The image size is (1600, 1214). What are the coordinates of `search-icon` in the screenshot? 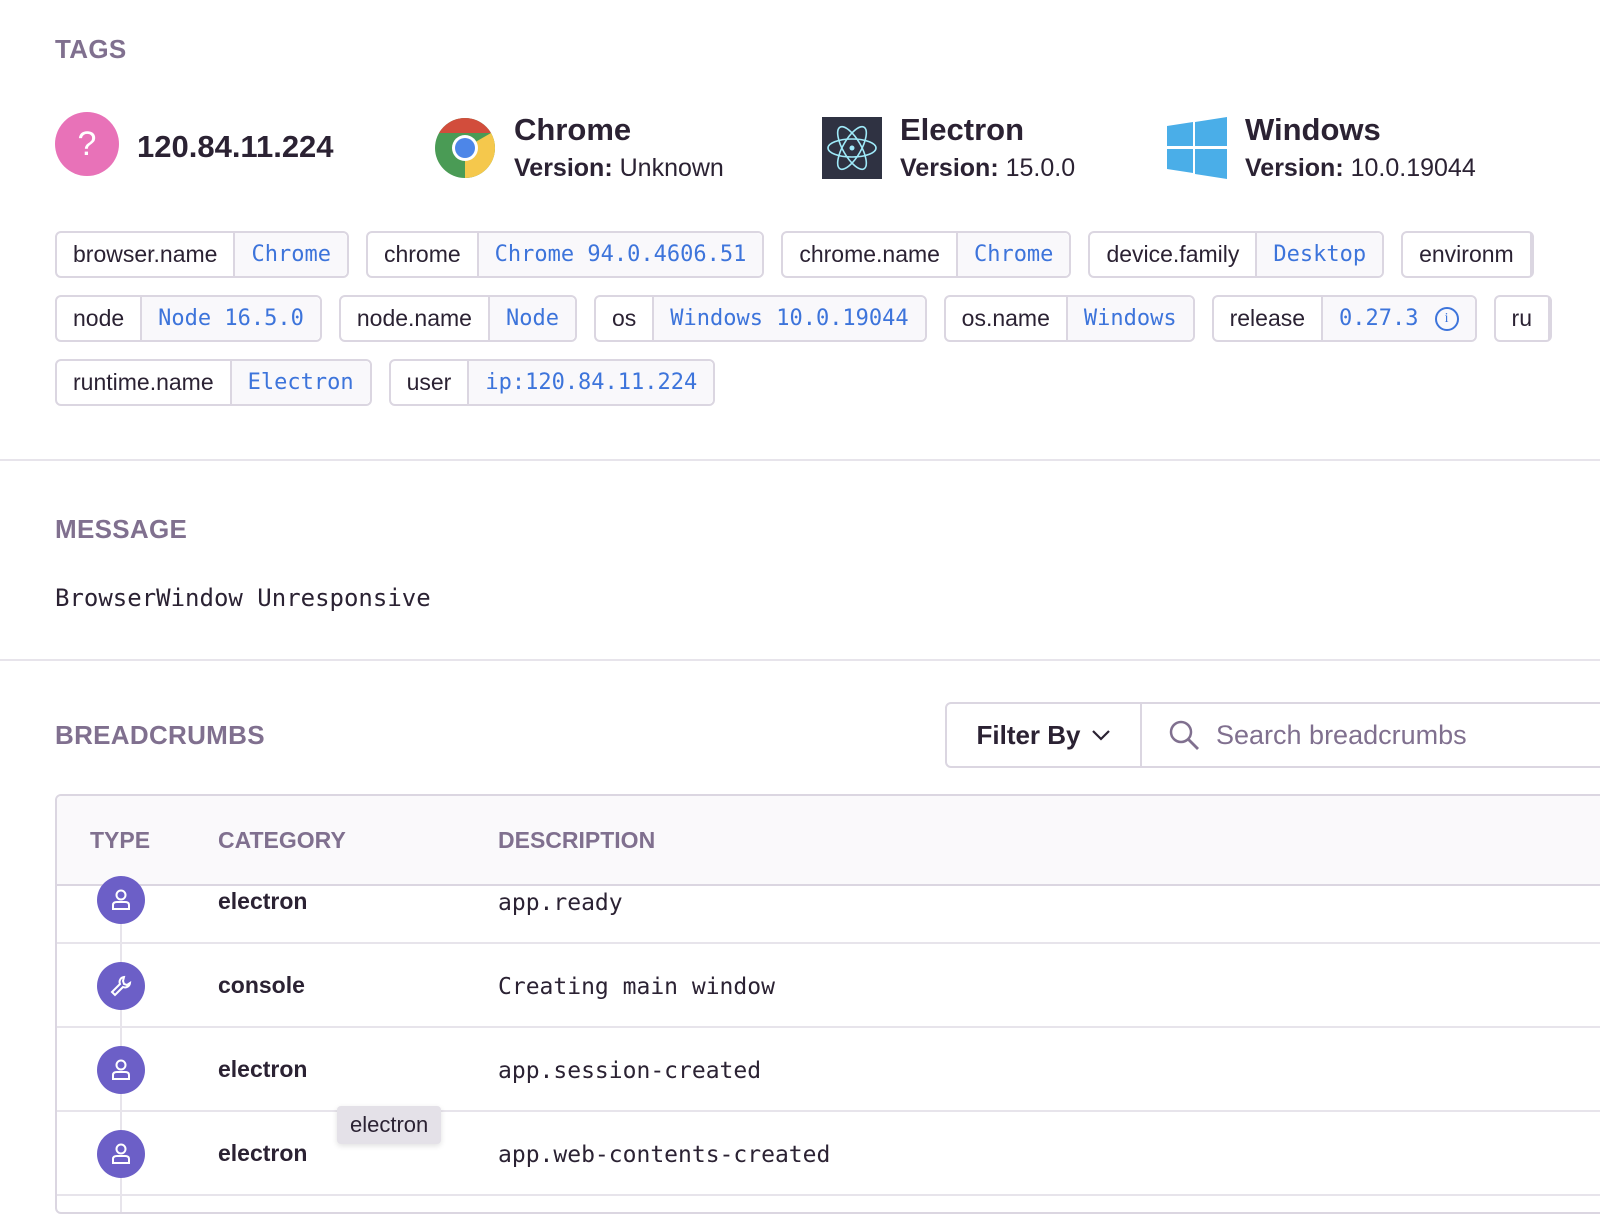 It's located at (1184, 735).